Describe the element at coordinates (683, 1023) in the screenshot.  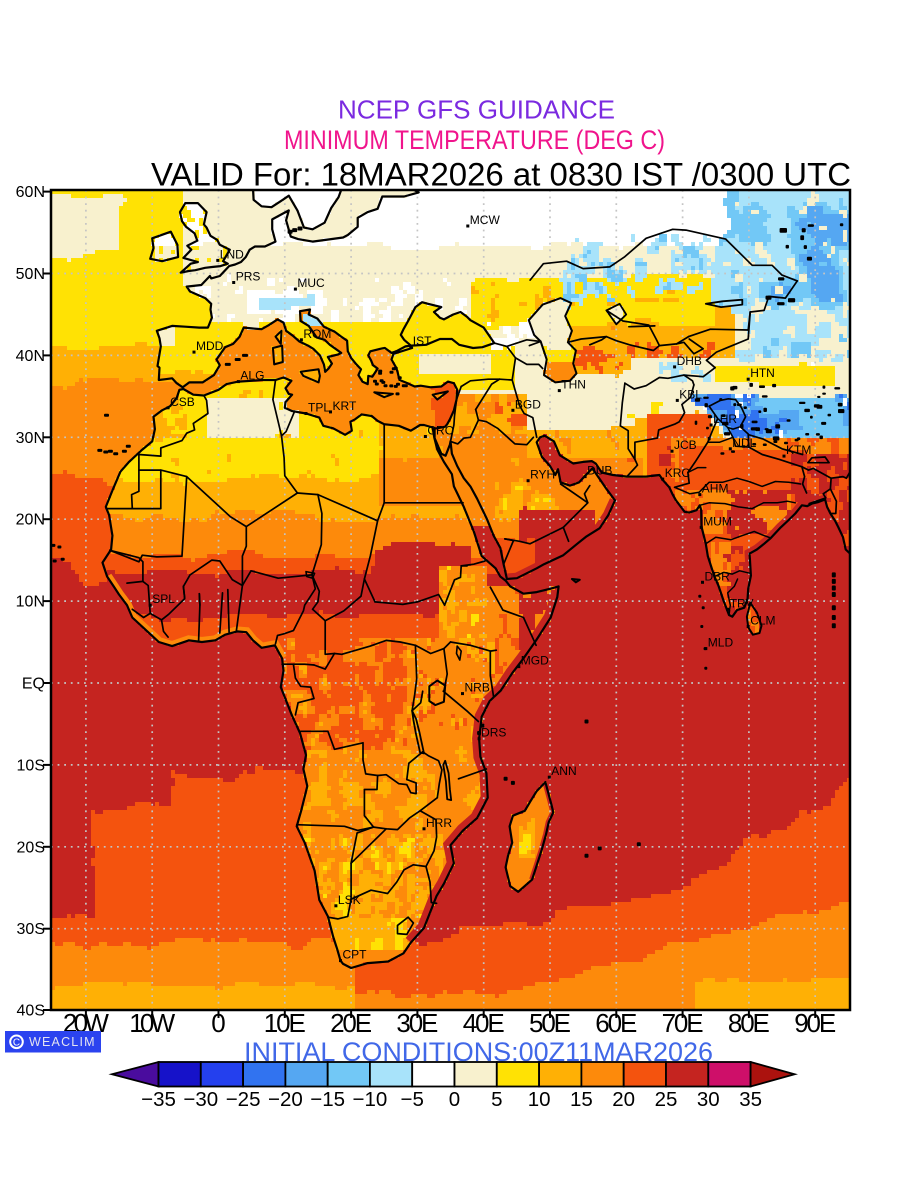
I see `svg-text: 70E` at that location.